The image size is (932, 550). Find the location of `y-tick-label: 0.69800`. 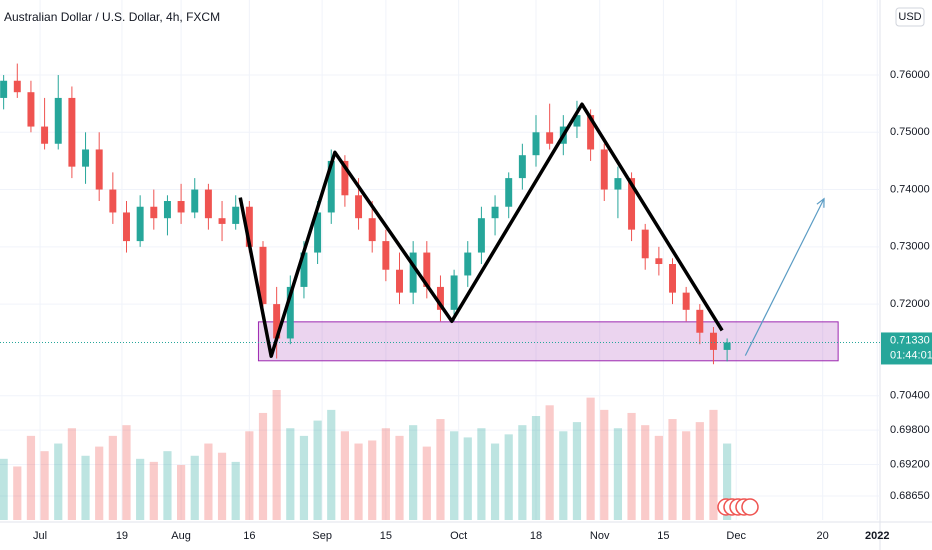

y-tick-label: 0.69800 is located at coordinates (910, 430).